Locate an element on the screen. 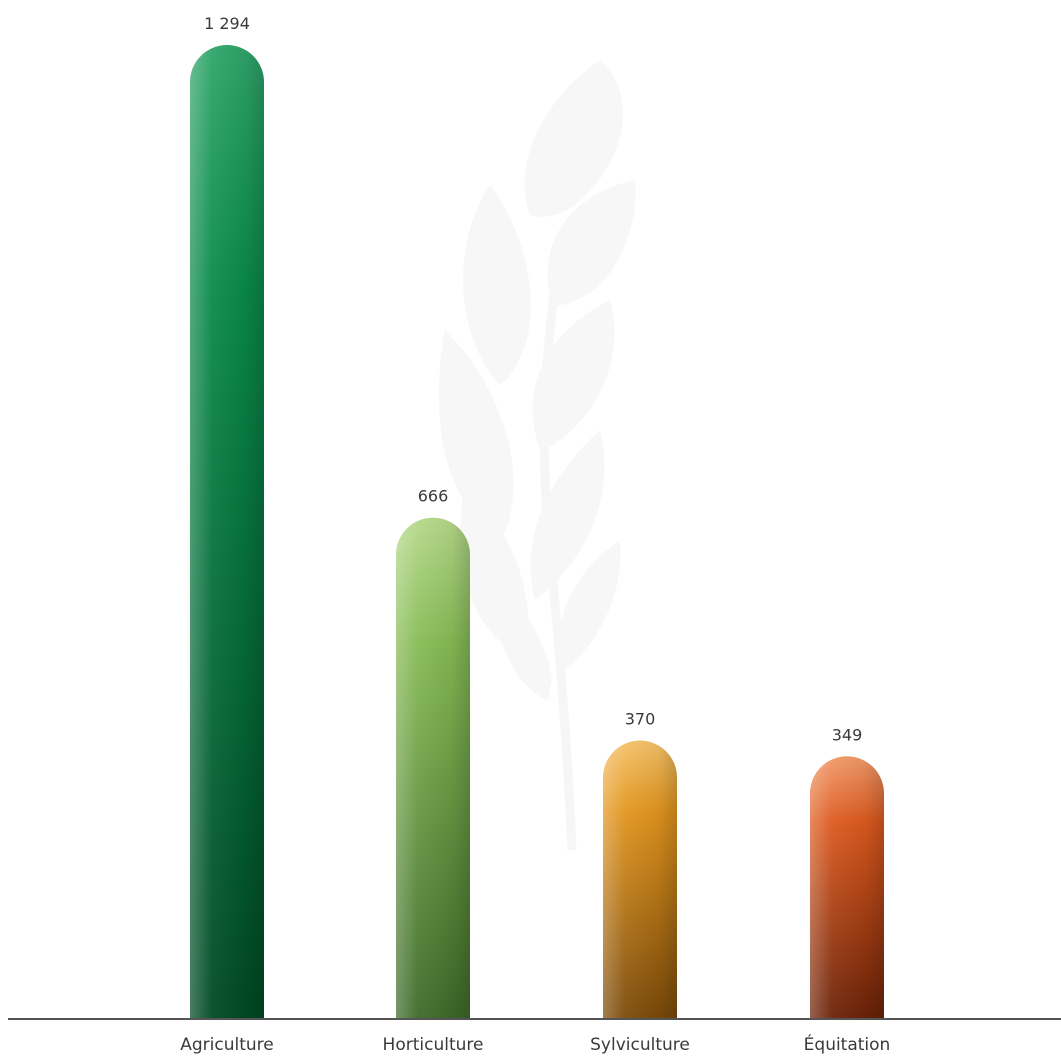  value-label: 1 294 is located at coordinates (227, 23).